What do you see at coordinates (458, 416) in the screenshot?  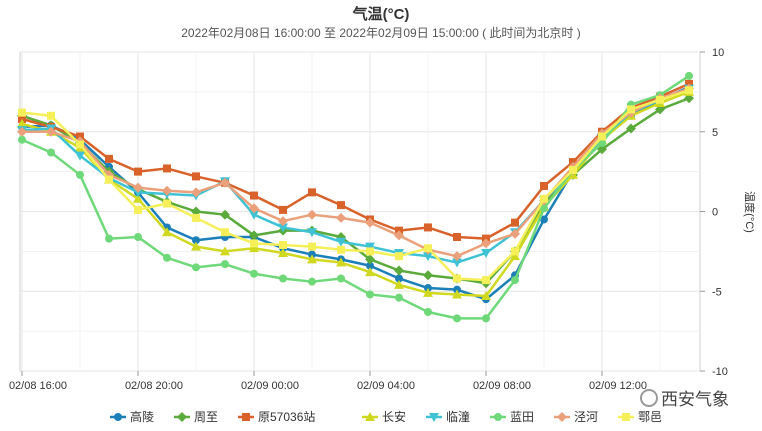 I see `legend-label: 临潼` at bounding box center [458, 416].